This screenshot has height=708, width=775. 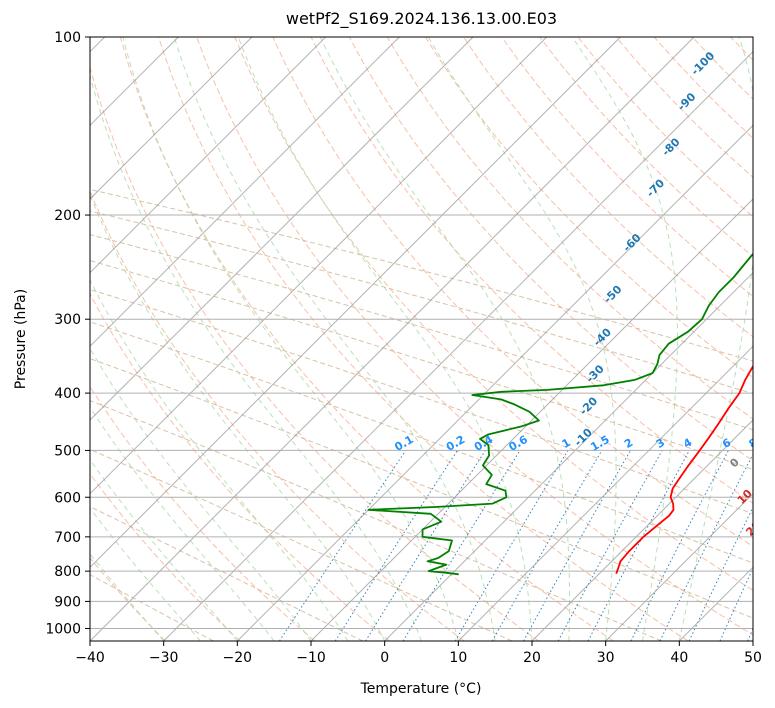 What do you see at coordinates (761, 562) in the screenshot?
I see `adiabat-value-label: 30` at bounding box center [761, 562].